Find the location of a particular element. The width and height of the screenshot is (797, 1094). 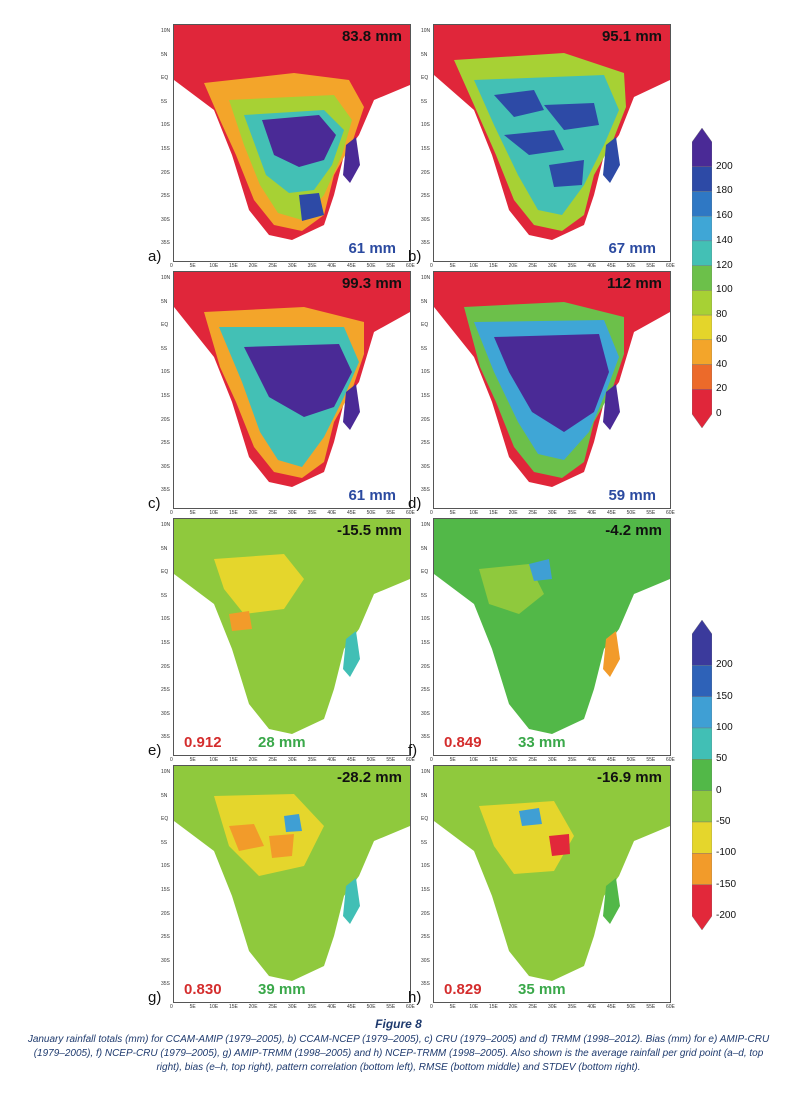

colorbar-tick-label: 180 is located at coordinates (724, 191).